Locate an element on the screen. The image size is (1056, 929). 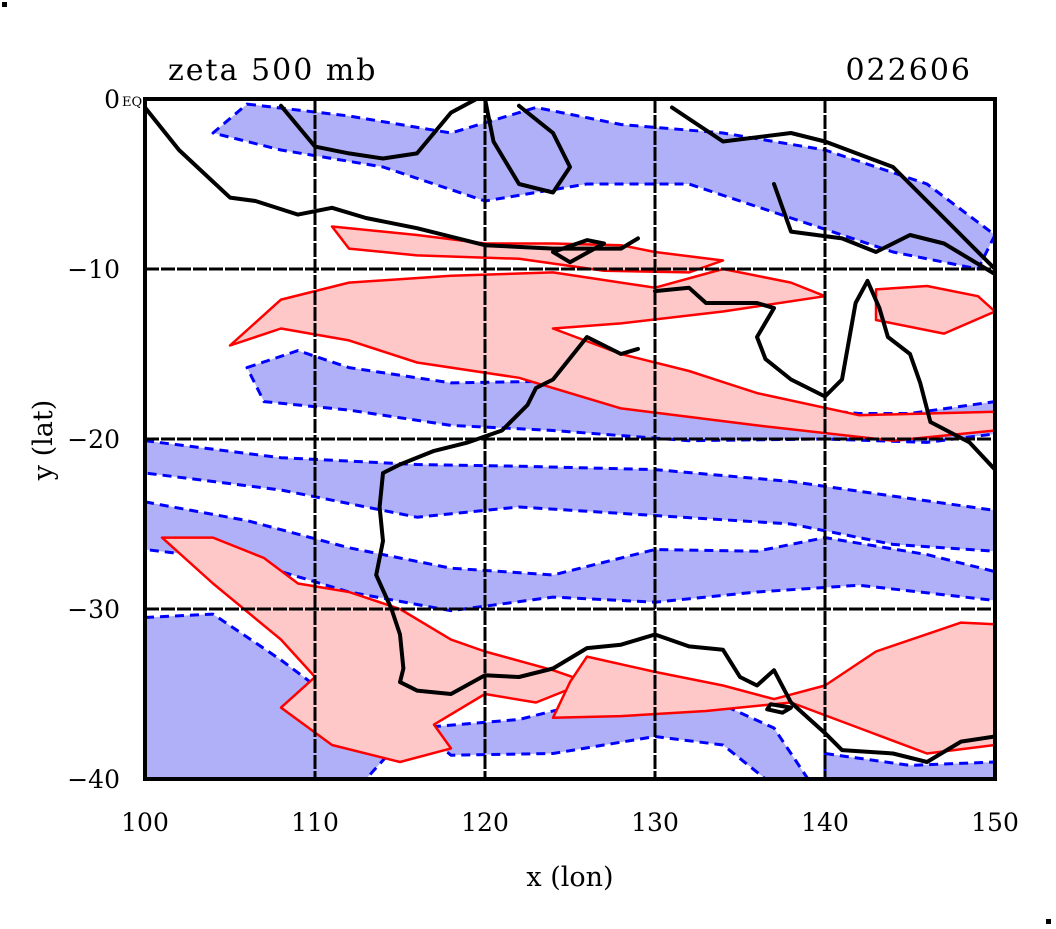
x-tick-label-110: 110 is located at coordinates (315, 822).